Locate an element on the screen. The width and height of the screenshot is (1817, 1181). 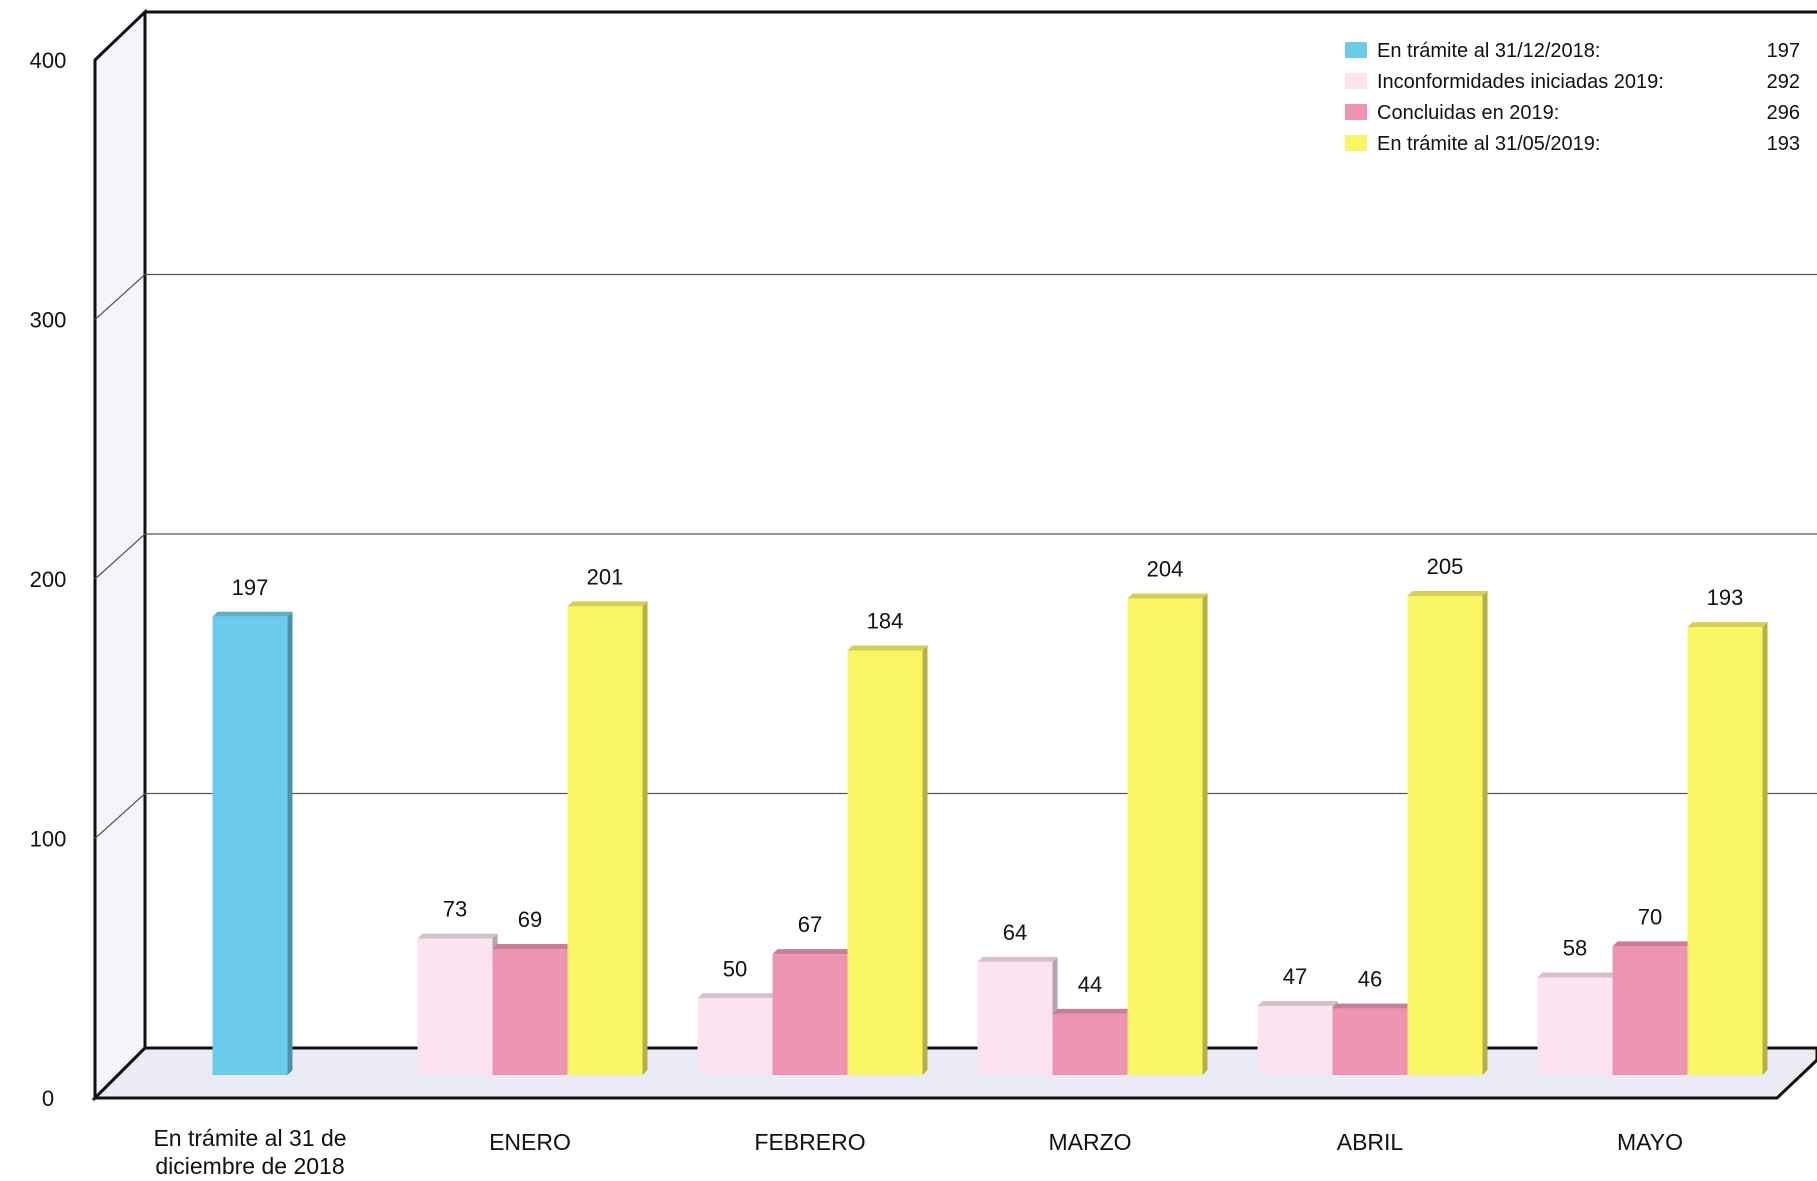
y-tick-label: 400 is located at coordinates (48, 60).